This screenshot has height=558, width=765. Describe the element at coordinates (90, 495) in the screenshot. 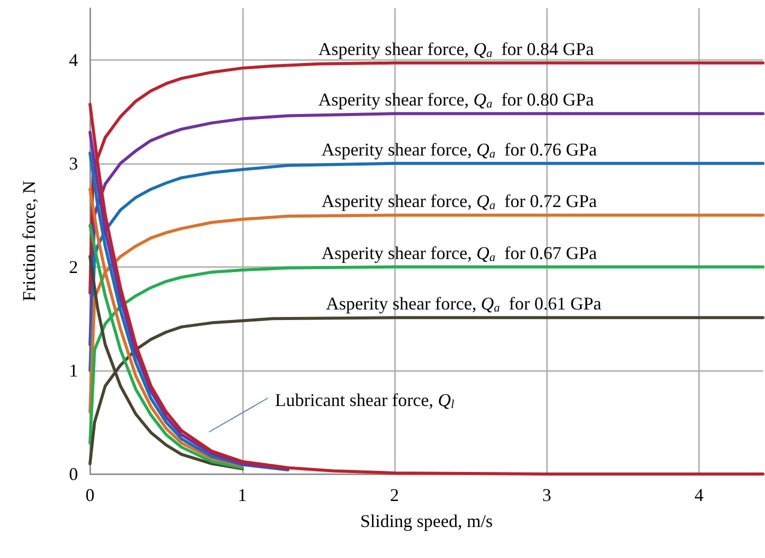

I see `x-tick-label: 0` at that location.